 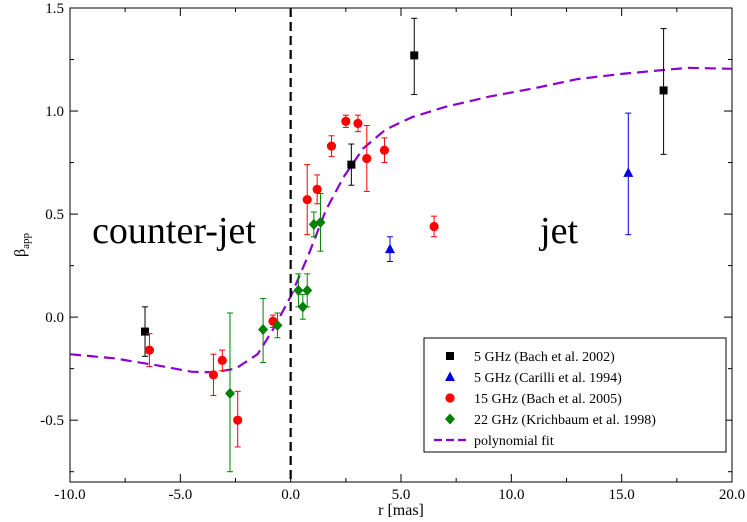 What do you see at coordinates (548, 378) in the screenshot?
I see `legend-label: 5 GHz (Carilli et al. 1994)` at bounding box center [548, 378].